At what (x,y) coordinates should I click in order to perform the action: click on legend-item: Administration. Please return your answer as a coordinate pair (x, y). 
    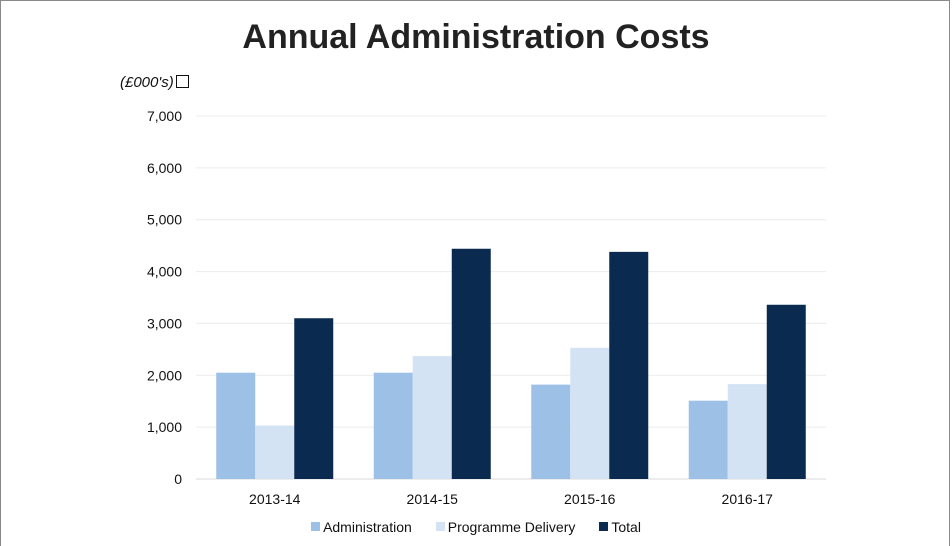
    Looking at the image, I should click on (361, 527).